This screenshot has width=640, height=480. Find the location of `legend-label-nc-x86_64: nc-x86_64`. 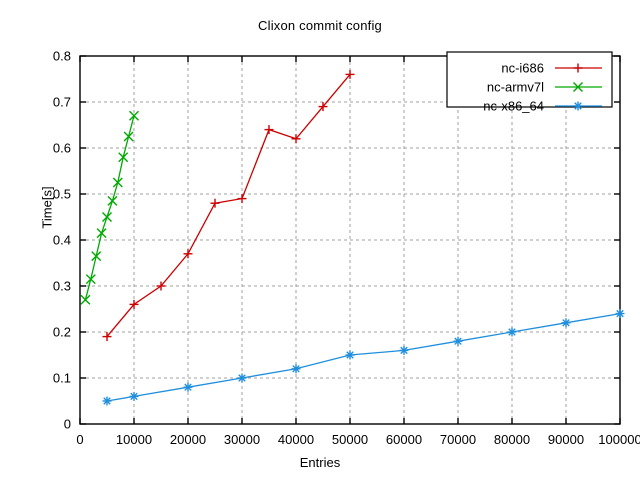

legend-label-nc-x86_64: nc-x86_64 is located at coordinates (513, 106).